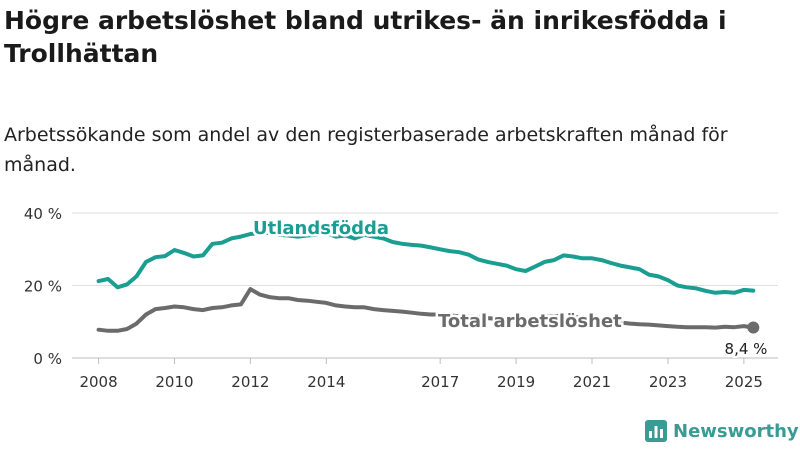 This screenshot has height=450, width=800. Describe the element at coordinates (98, 382) in the screenshot. I see `x-tick-label: 2008` at that location.